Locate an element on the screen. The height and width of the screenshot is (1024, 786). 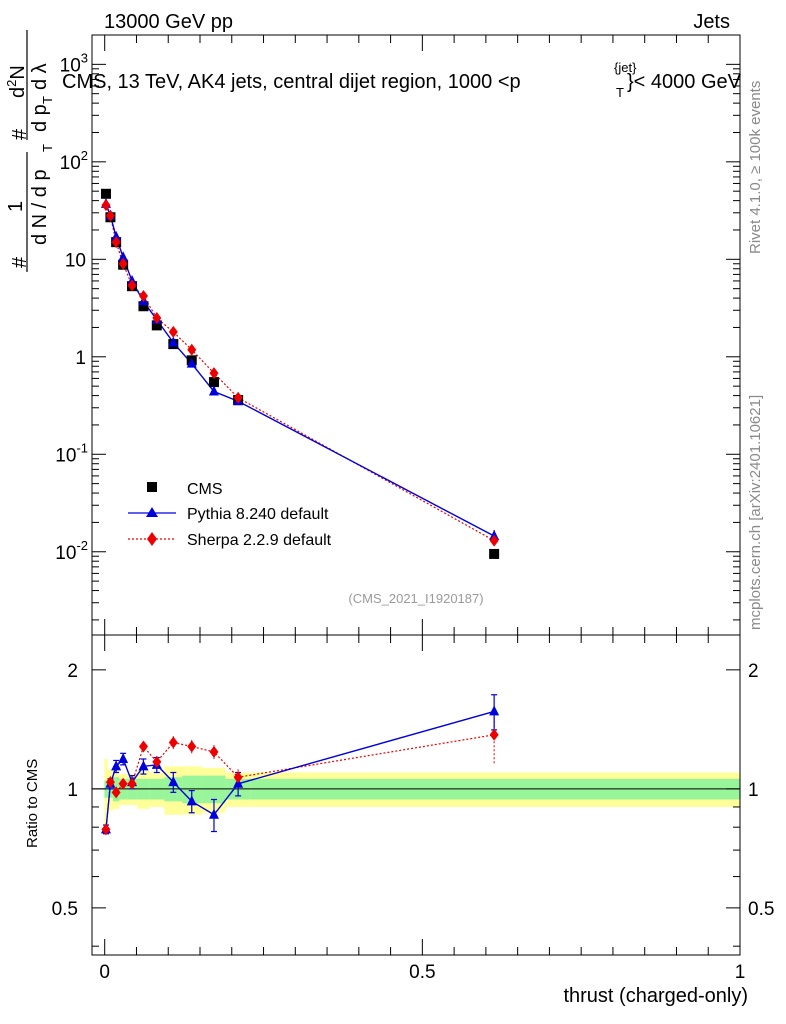
ratio-uncertainty-bands is located at coordinates (416, 792).